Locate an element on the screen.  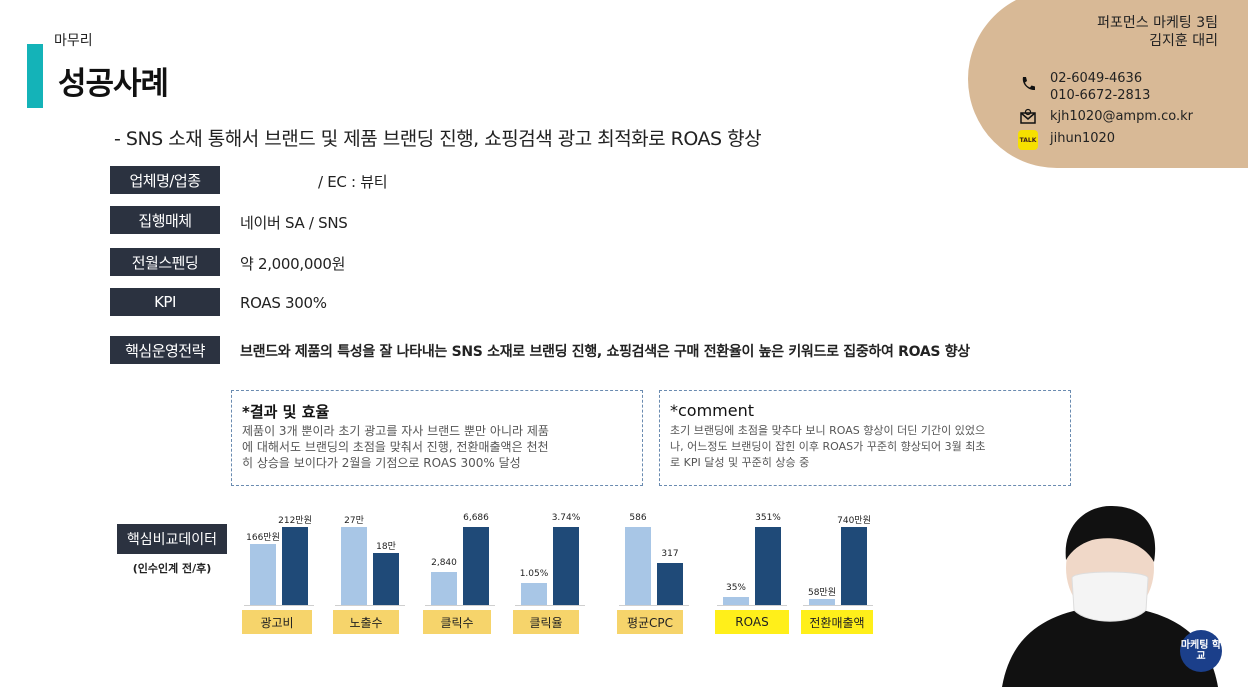
info-label-company: 업체명/업종 is located at coordinates (165, 180).